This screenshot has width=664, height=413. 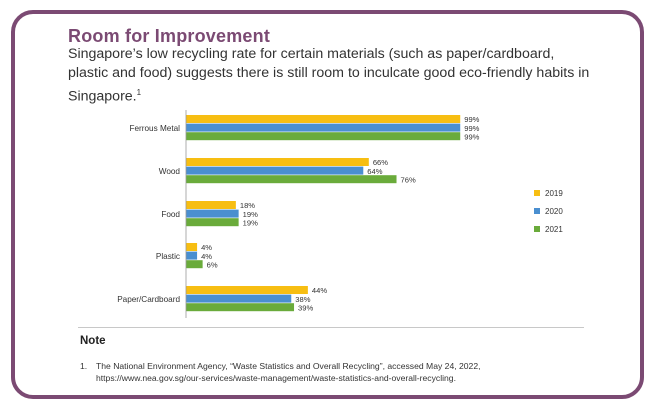 What do you see at coordinates (212, 264) in the screenshot?
I see `data-label: 6%` at bounding box center [212, 264].